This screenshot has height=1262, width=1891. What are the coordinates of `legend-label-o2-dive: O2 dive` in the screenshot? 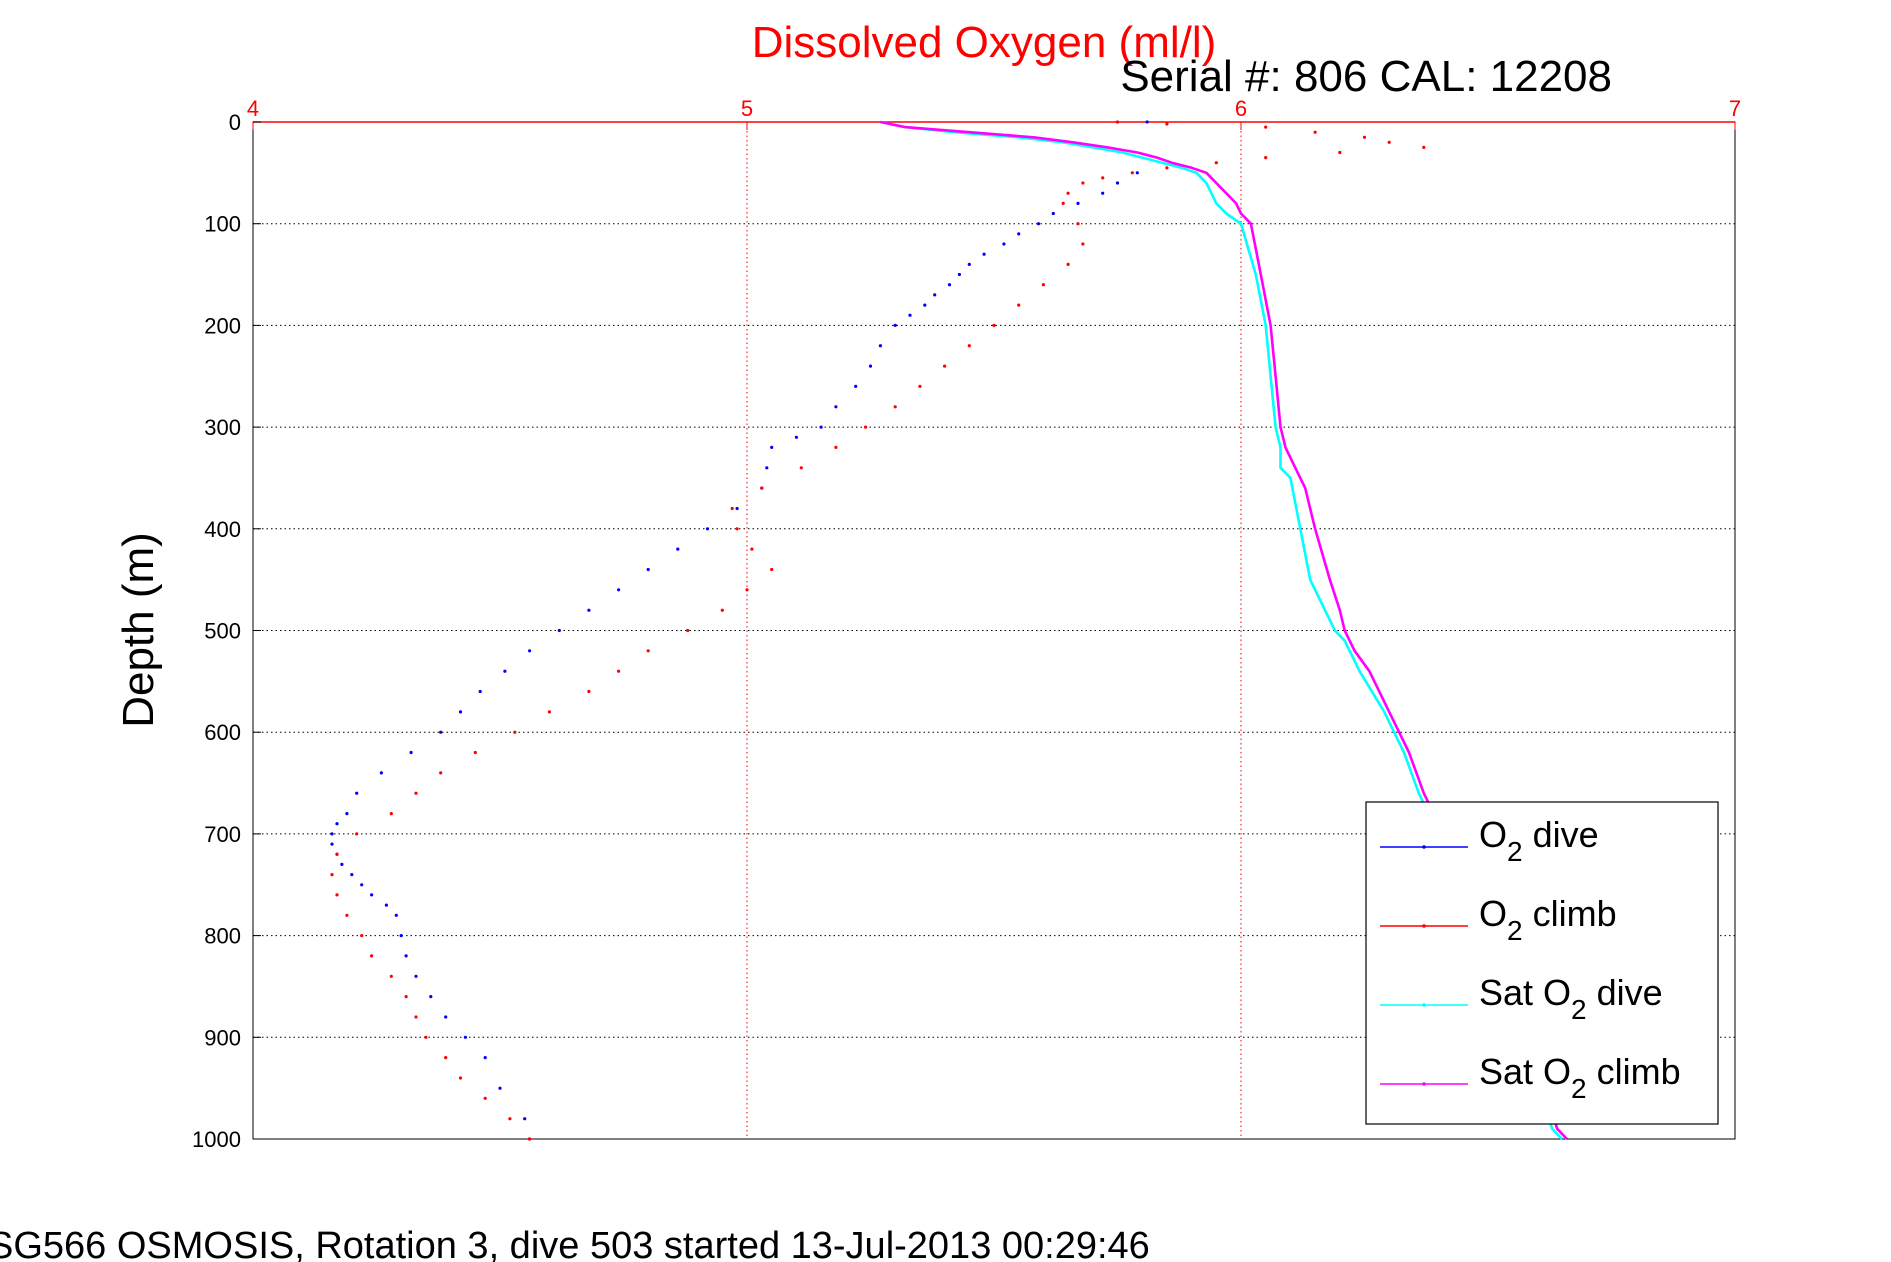 It's located at (1539, 840).